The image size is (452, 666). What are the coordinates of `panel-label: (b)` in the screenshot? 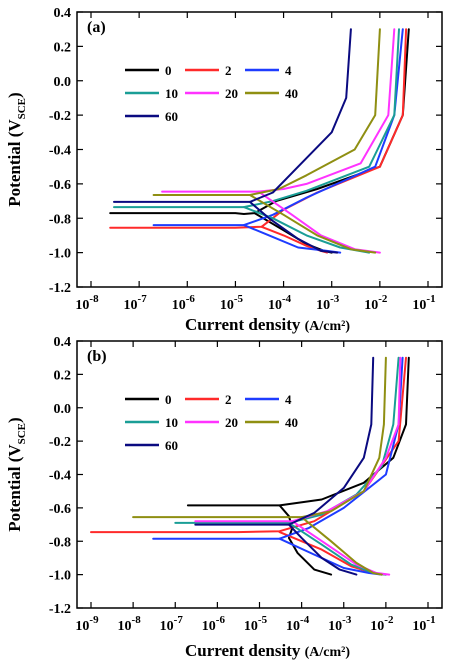 It's located at (97, 356).